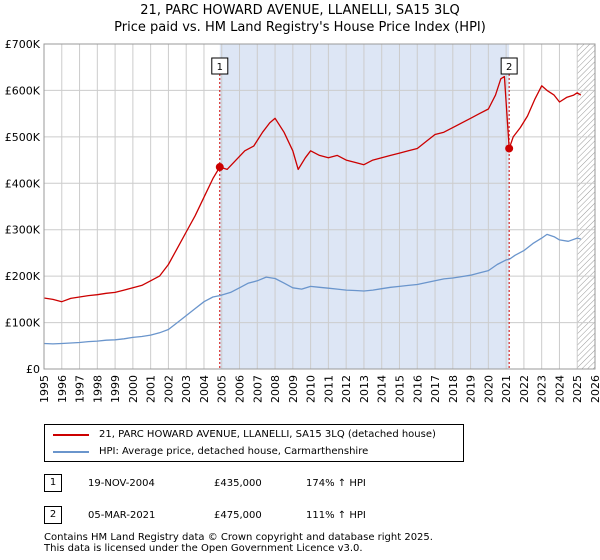  Describe the element at coordinates (122, 515) in the screenshot. I see `transaction-date: 05-MAR-2021` at that location.